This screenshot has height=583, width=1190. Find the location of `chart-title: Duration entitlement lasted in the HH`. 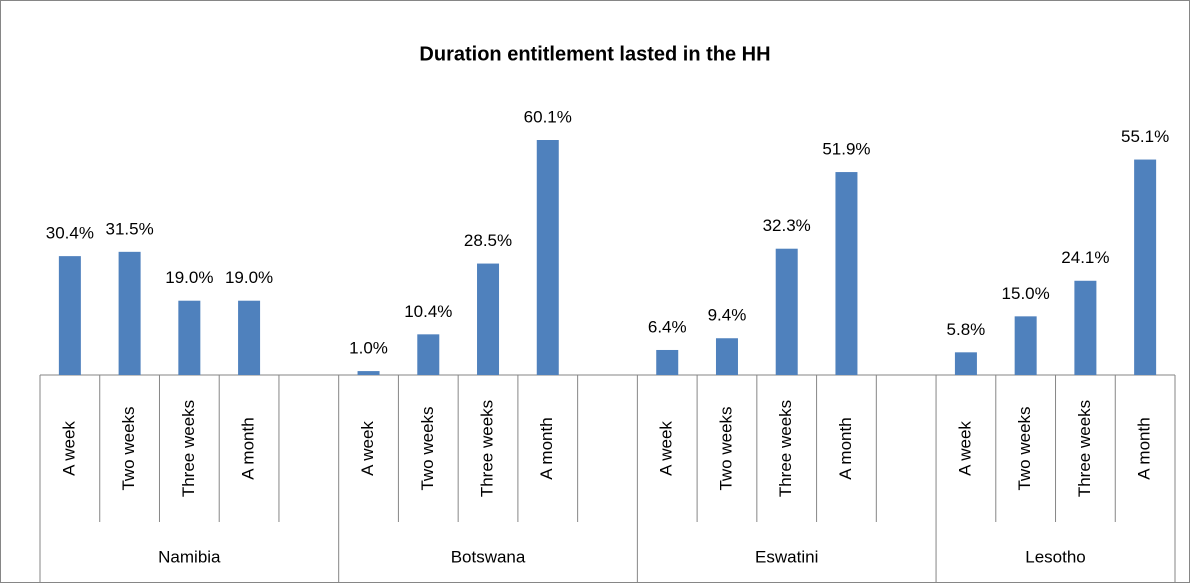

chart-title: Duration entitlement lasted in the HH is located at coordinates (594, 54).